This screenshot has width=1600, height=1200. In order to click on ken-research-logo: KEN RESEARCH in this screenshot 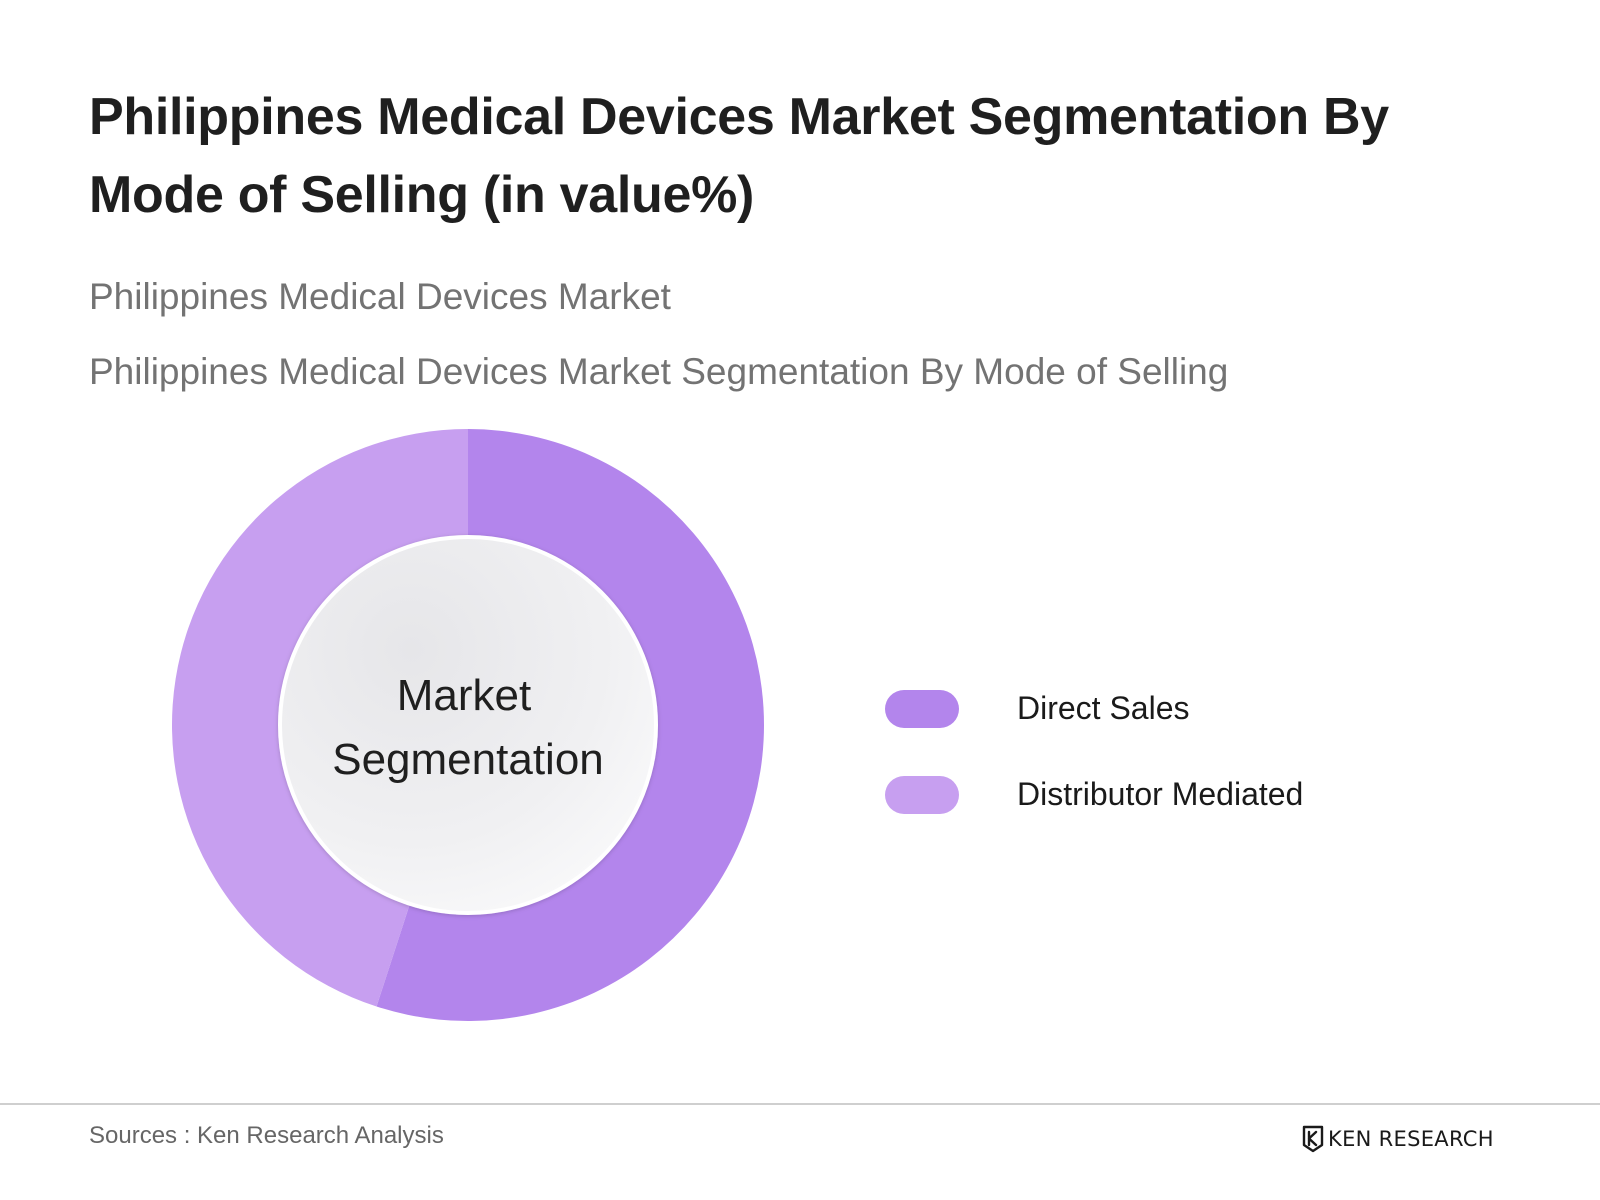, I will do `click(1398, 1139)`.